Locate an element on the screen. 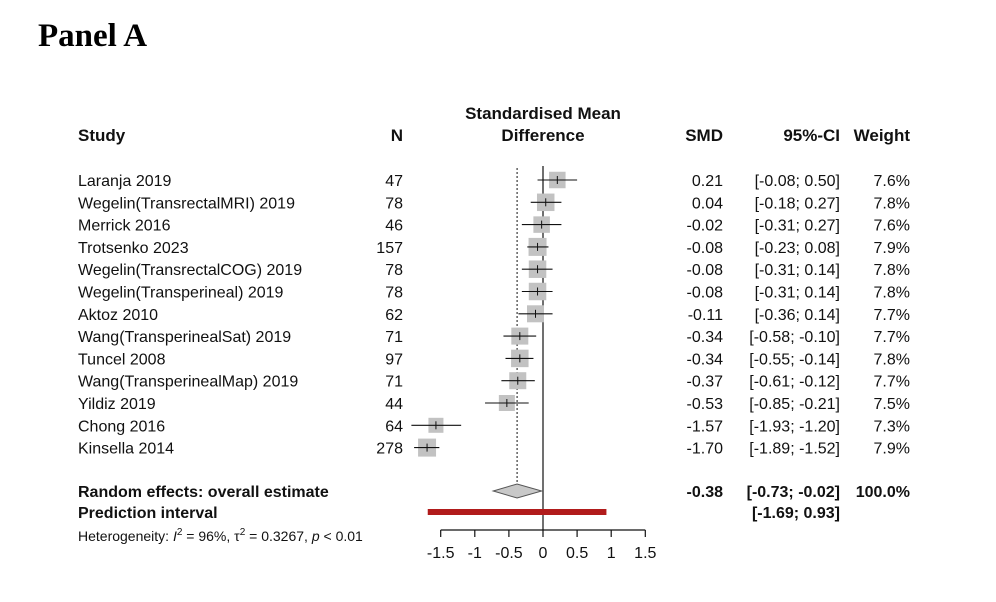 The width and height of the screenshot is (996, 602). prediction-row: Prediction interval [-1.69; 0.93] is located at coordinates (459, 513).